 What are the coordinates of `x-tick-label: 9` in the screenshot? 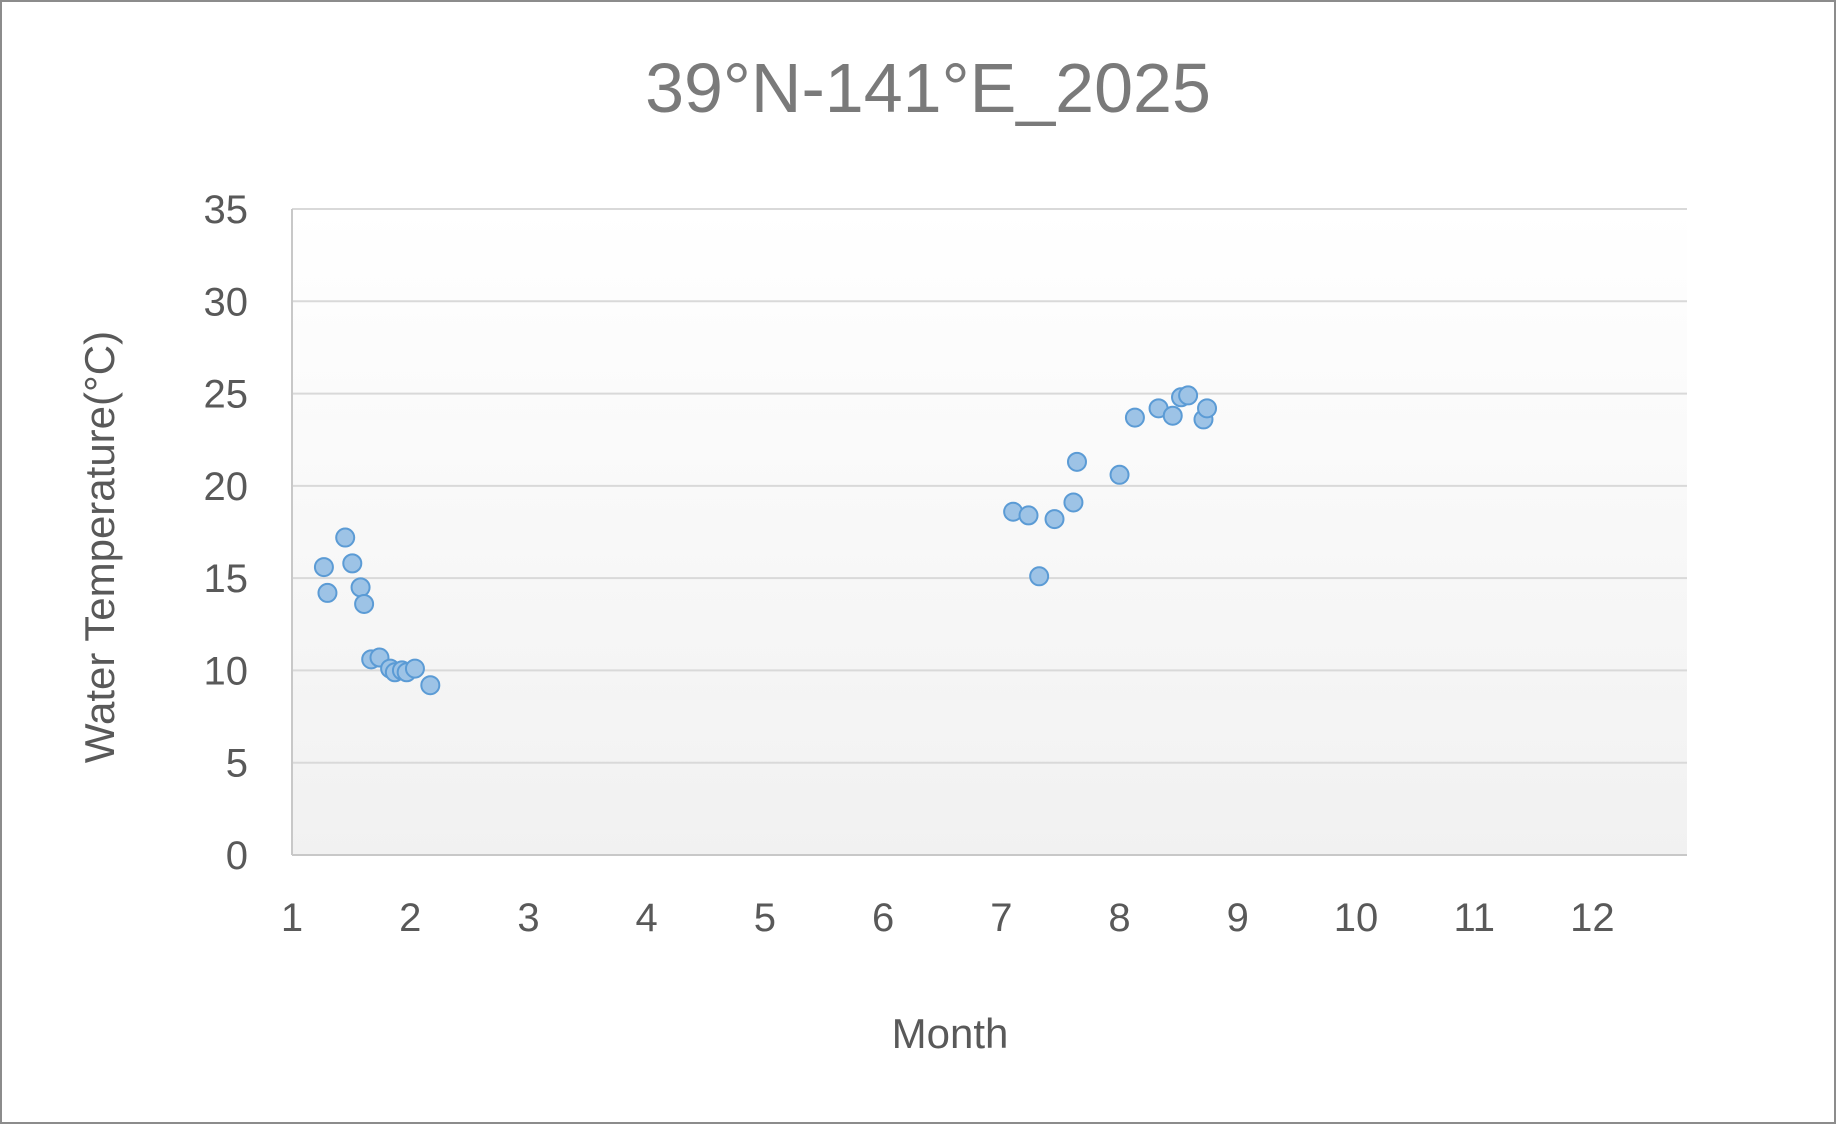 It's located at (1238, 918).